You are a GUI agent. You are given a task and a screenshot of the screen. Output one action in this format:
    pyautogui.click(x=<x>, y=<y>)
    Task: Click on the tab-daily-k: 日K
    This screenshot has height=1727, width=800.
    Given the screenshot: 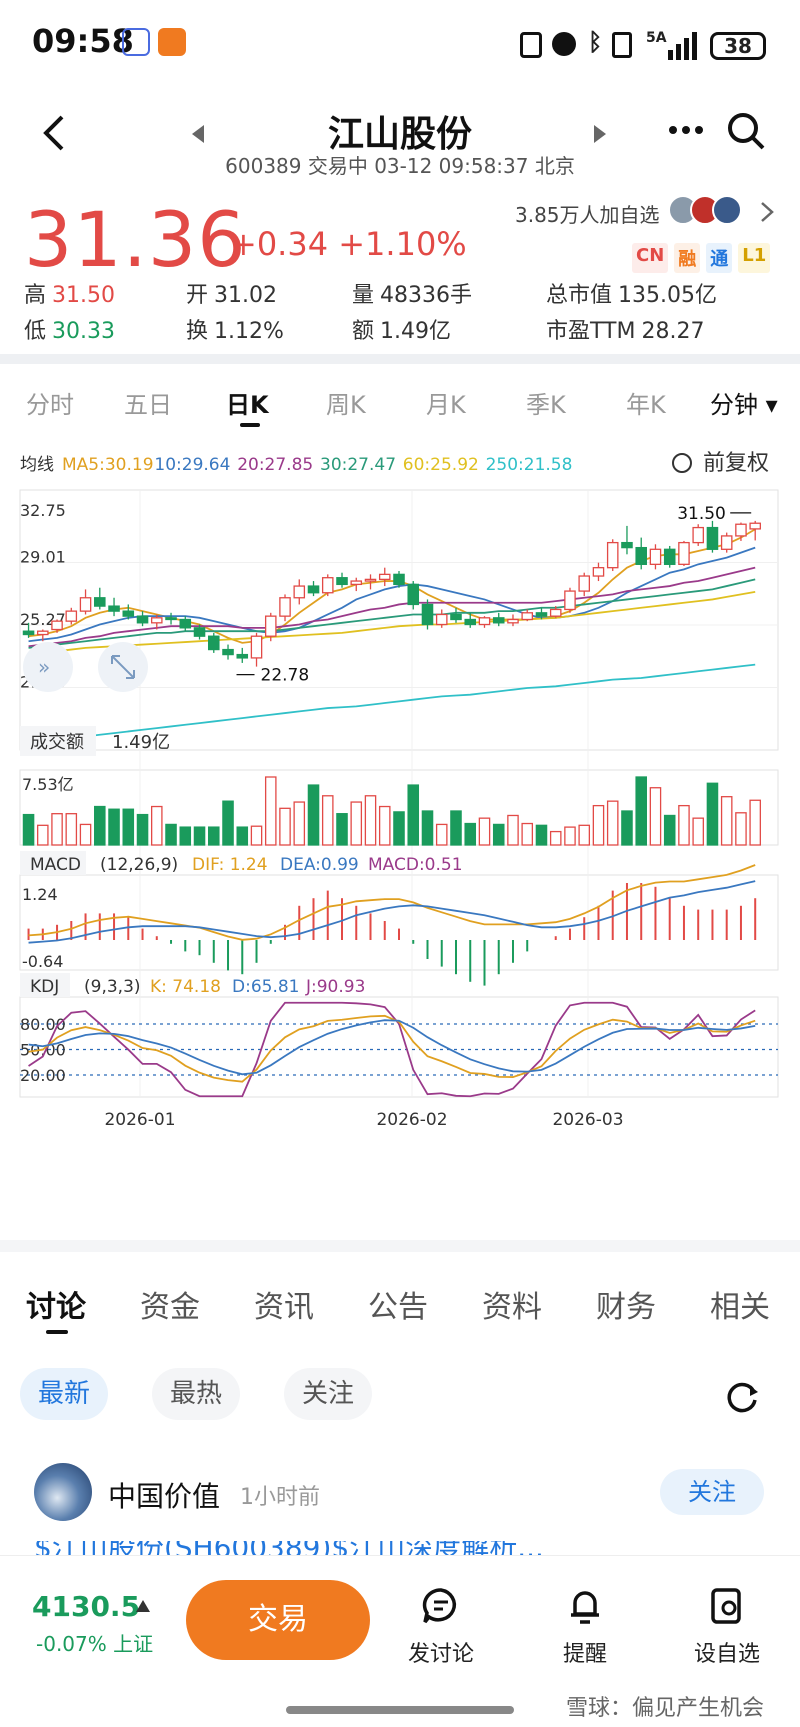 What is the action you would take?
    pyautogui.click(x=247, y=405)
    